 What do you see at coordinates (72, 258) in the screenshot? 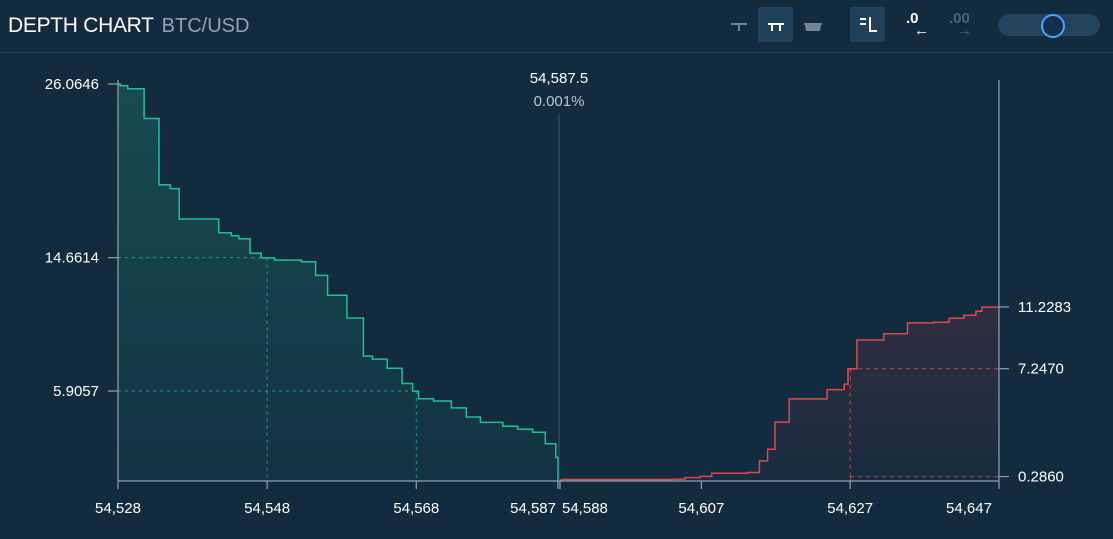
I see `bid-y-tick-label: 14.6614` at bounding box center [72, 258].